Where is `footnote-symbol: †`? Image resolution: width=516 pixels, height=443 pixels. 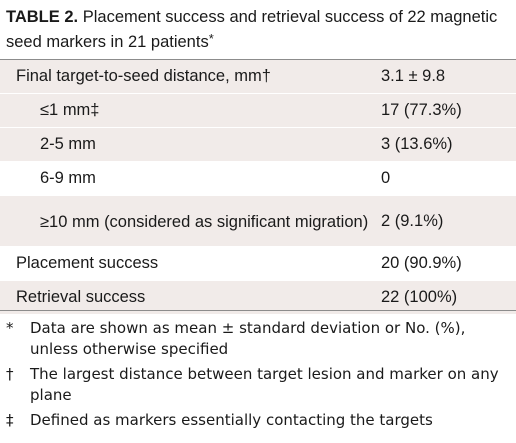
footnote-symbol: † is located at coordinates (10, 374).